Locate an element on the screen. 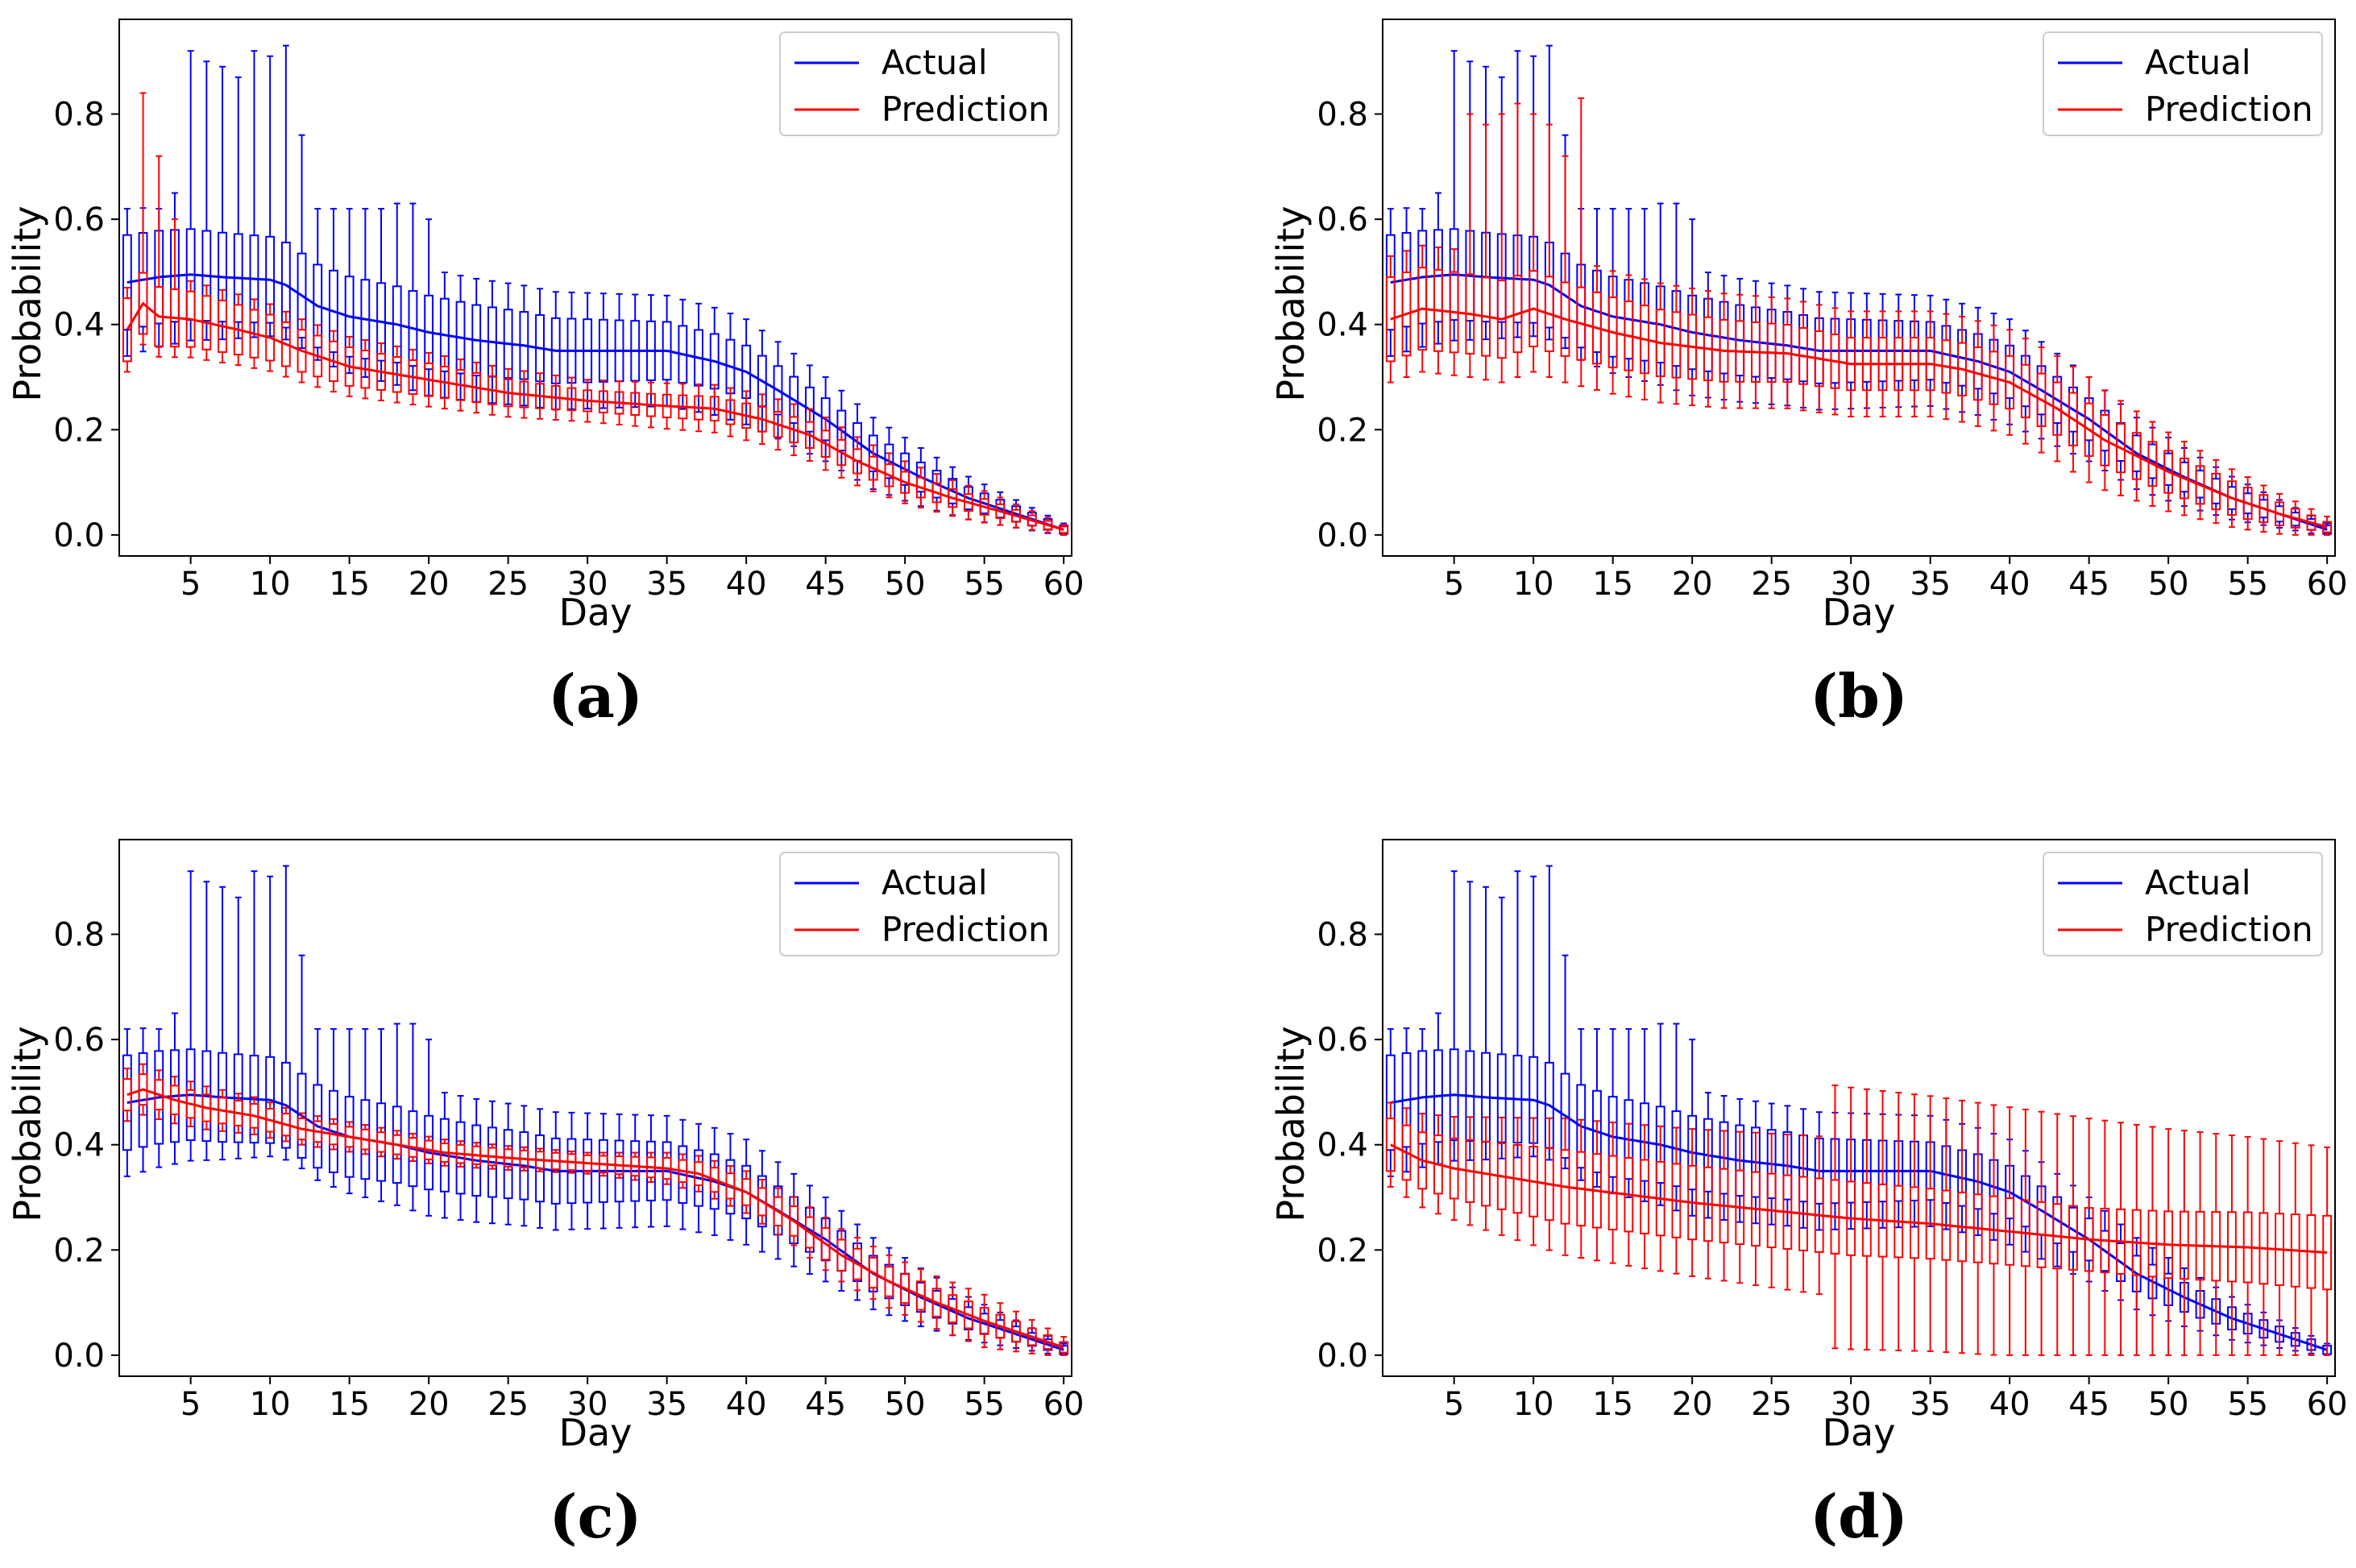 The image size is (2356, 1568). median-line-prediction is located at coordinates (595, 1218).